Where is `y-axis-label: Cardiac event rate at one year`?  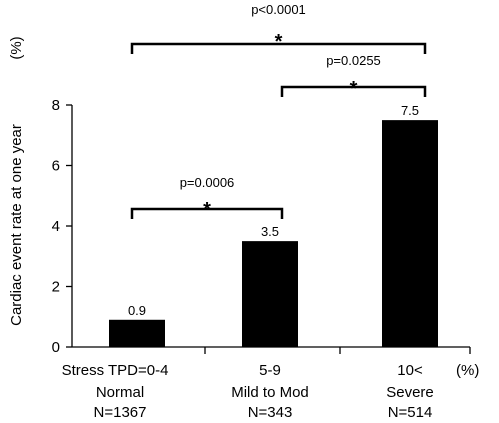 y-axis-label: Cardiac event rate at one year is located at coordinates (16, 225).